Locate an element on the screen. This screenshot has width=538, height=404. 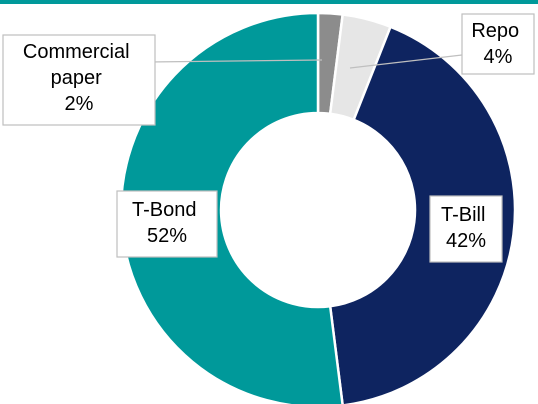
svg-text:Commercial paper 2: Commercial paper 2% is located at coordinates (79, 78).